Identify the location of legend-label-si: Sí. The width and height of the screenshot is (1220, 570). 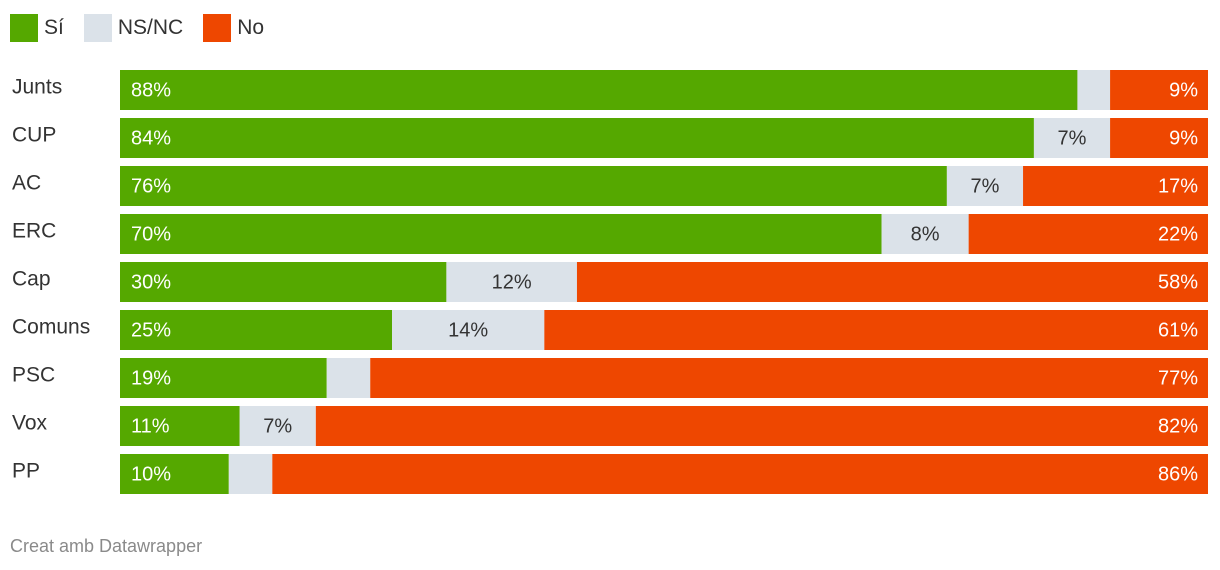
(54, 27).